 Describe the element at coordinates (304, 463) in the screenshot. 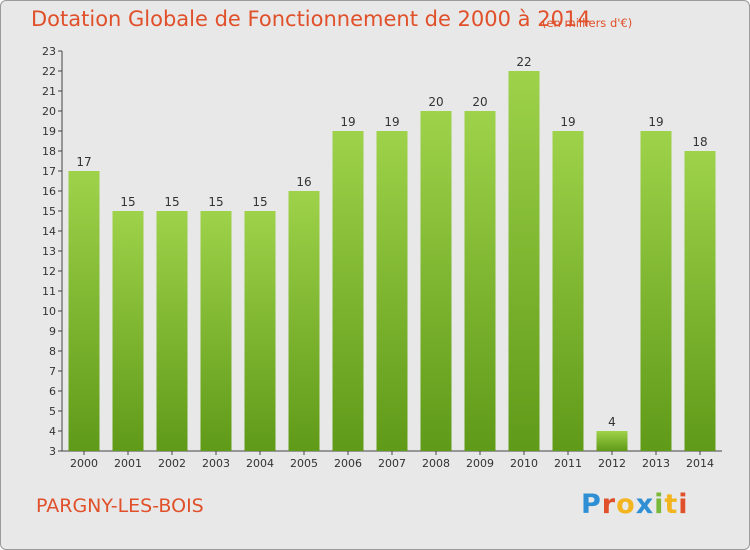

I see `x-tick-label: 2005` at that location.